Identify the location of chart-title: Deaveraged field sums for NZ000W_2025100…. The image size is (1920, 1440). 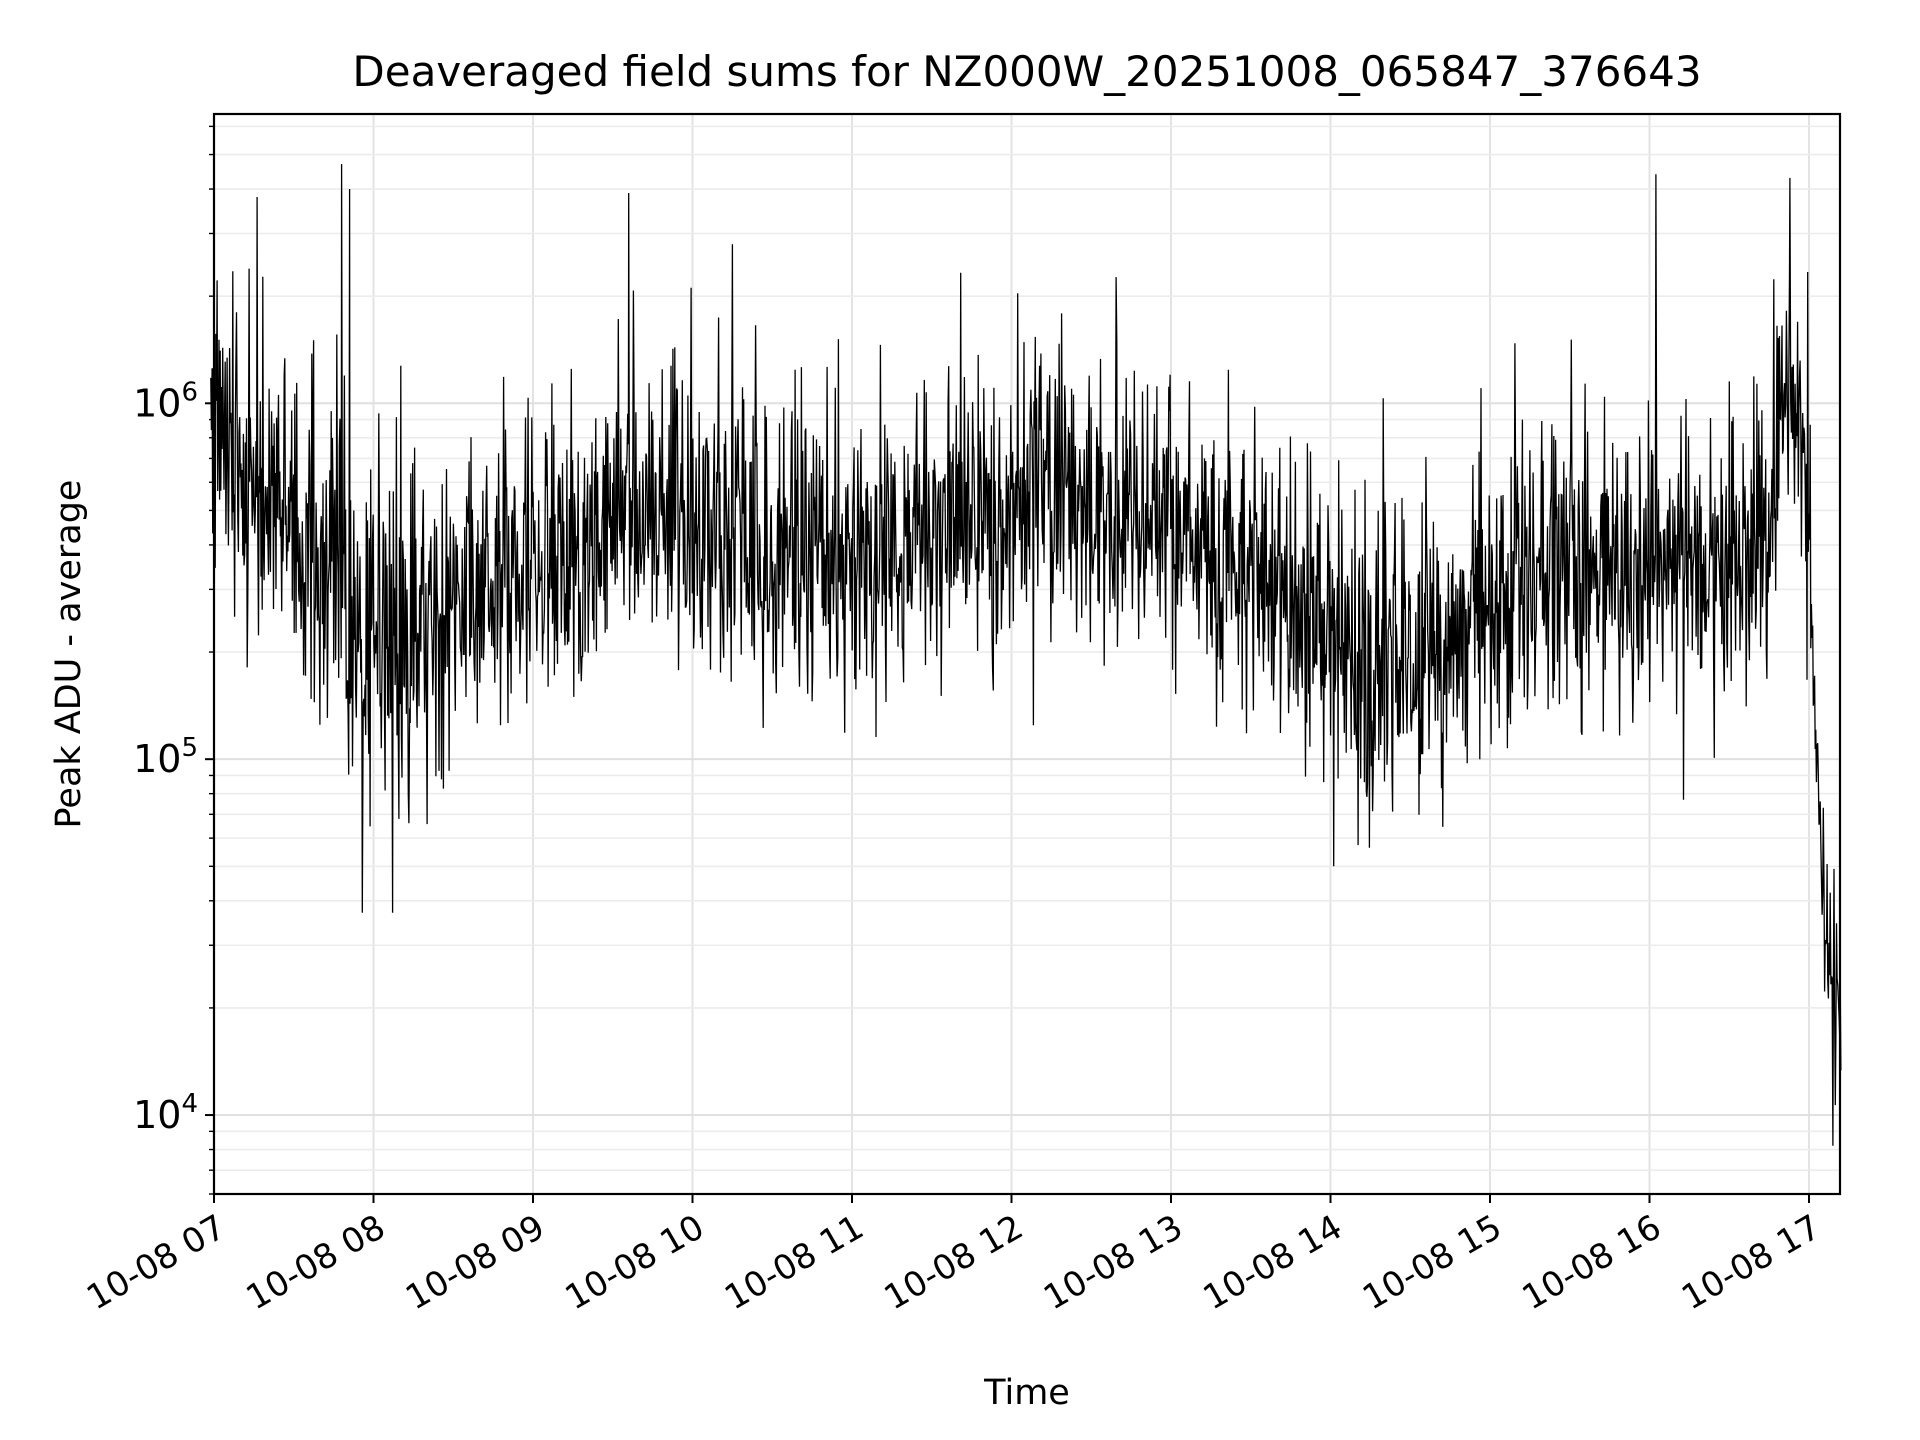
(1026, 71).